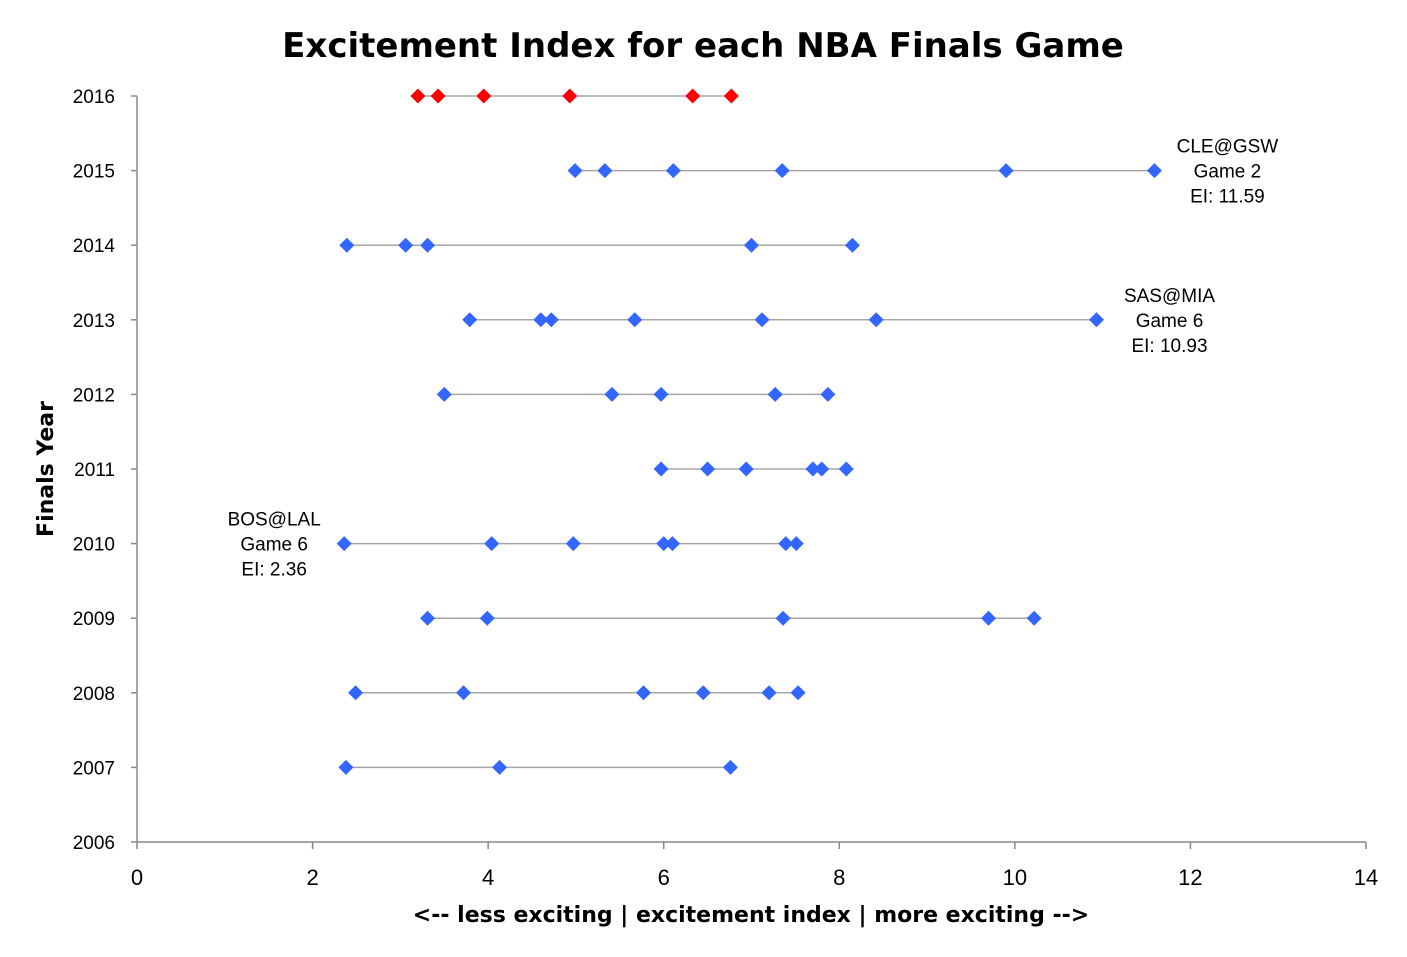 The height and width of the screenshot is (957, 1407). What do you see at coordinates (94, 470) in the screenshot?
I see `y-tick-label: 2011` at bounding box center [94, 470].